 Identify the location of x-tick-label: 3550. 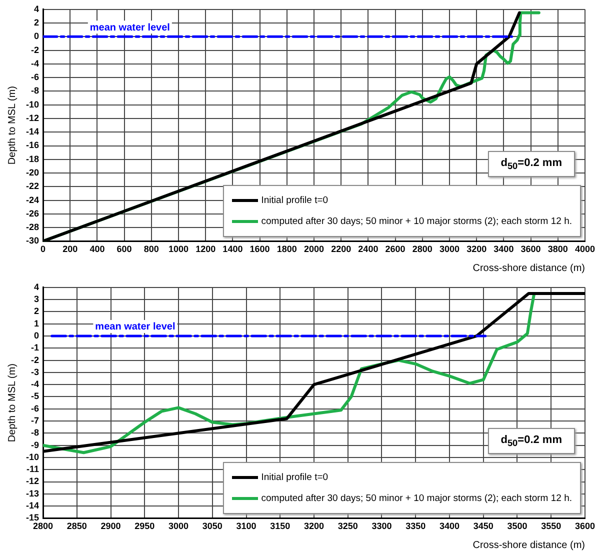
(551, 526).